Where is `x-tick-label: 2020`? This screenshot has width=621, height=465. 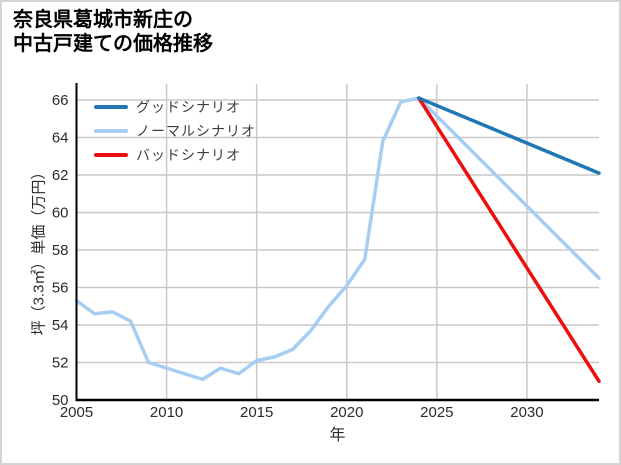
x-tick-label: 2020 is located at coordinates (346, 412).